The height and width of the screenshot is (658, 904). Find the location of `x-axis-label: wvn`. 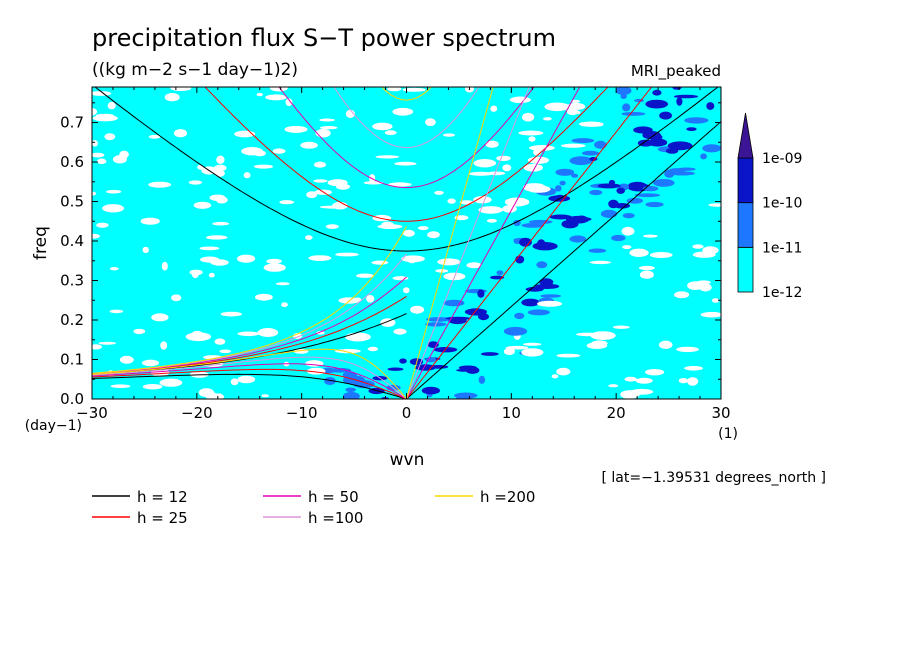

x-axis-label: wvn is located at coordinates (407, 460).